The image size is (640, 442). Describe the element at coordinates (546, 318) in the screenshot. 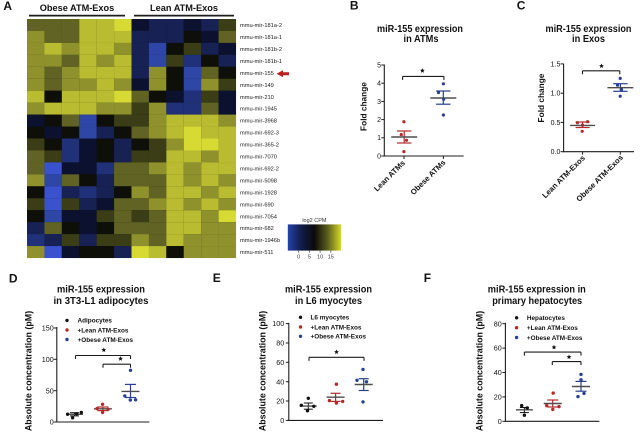

I see `svg-text: Hepatocytes` at that location.